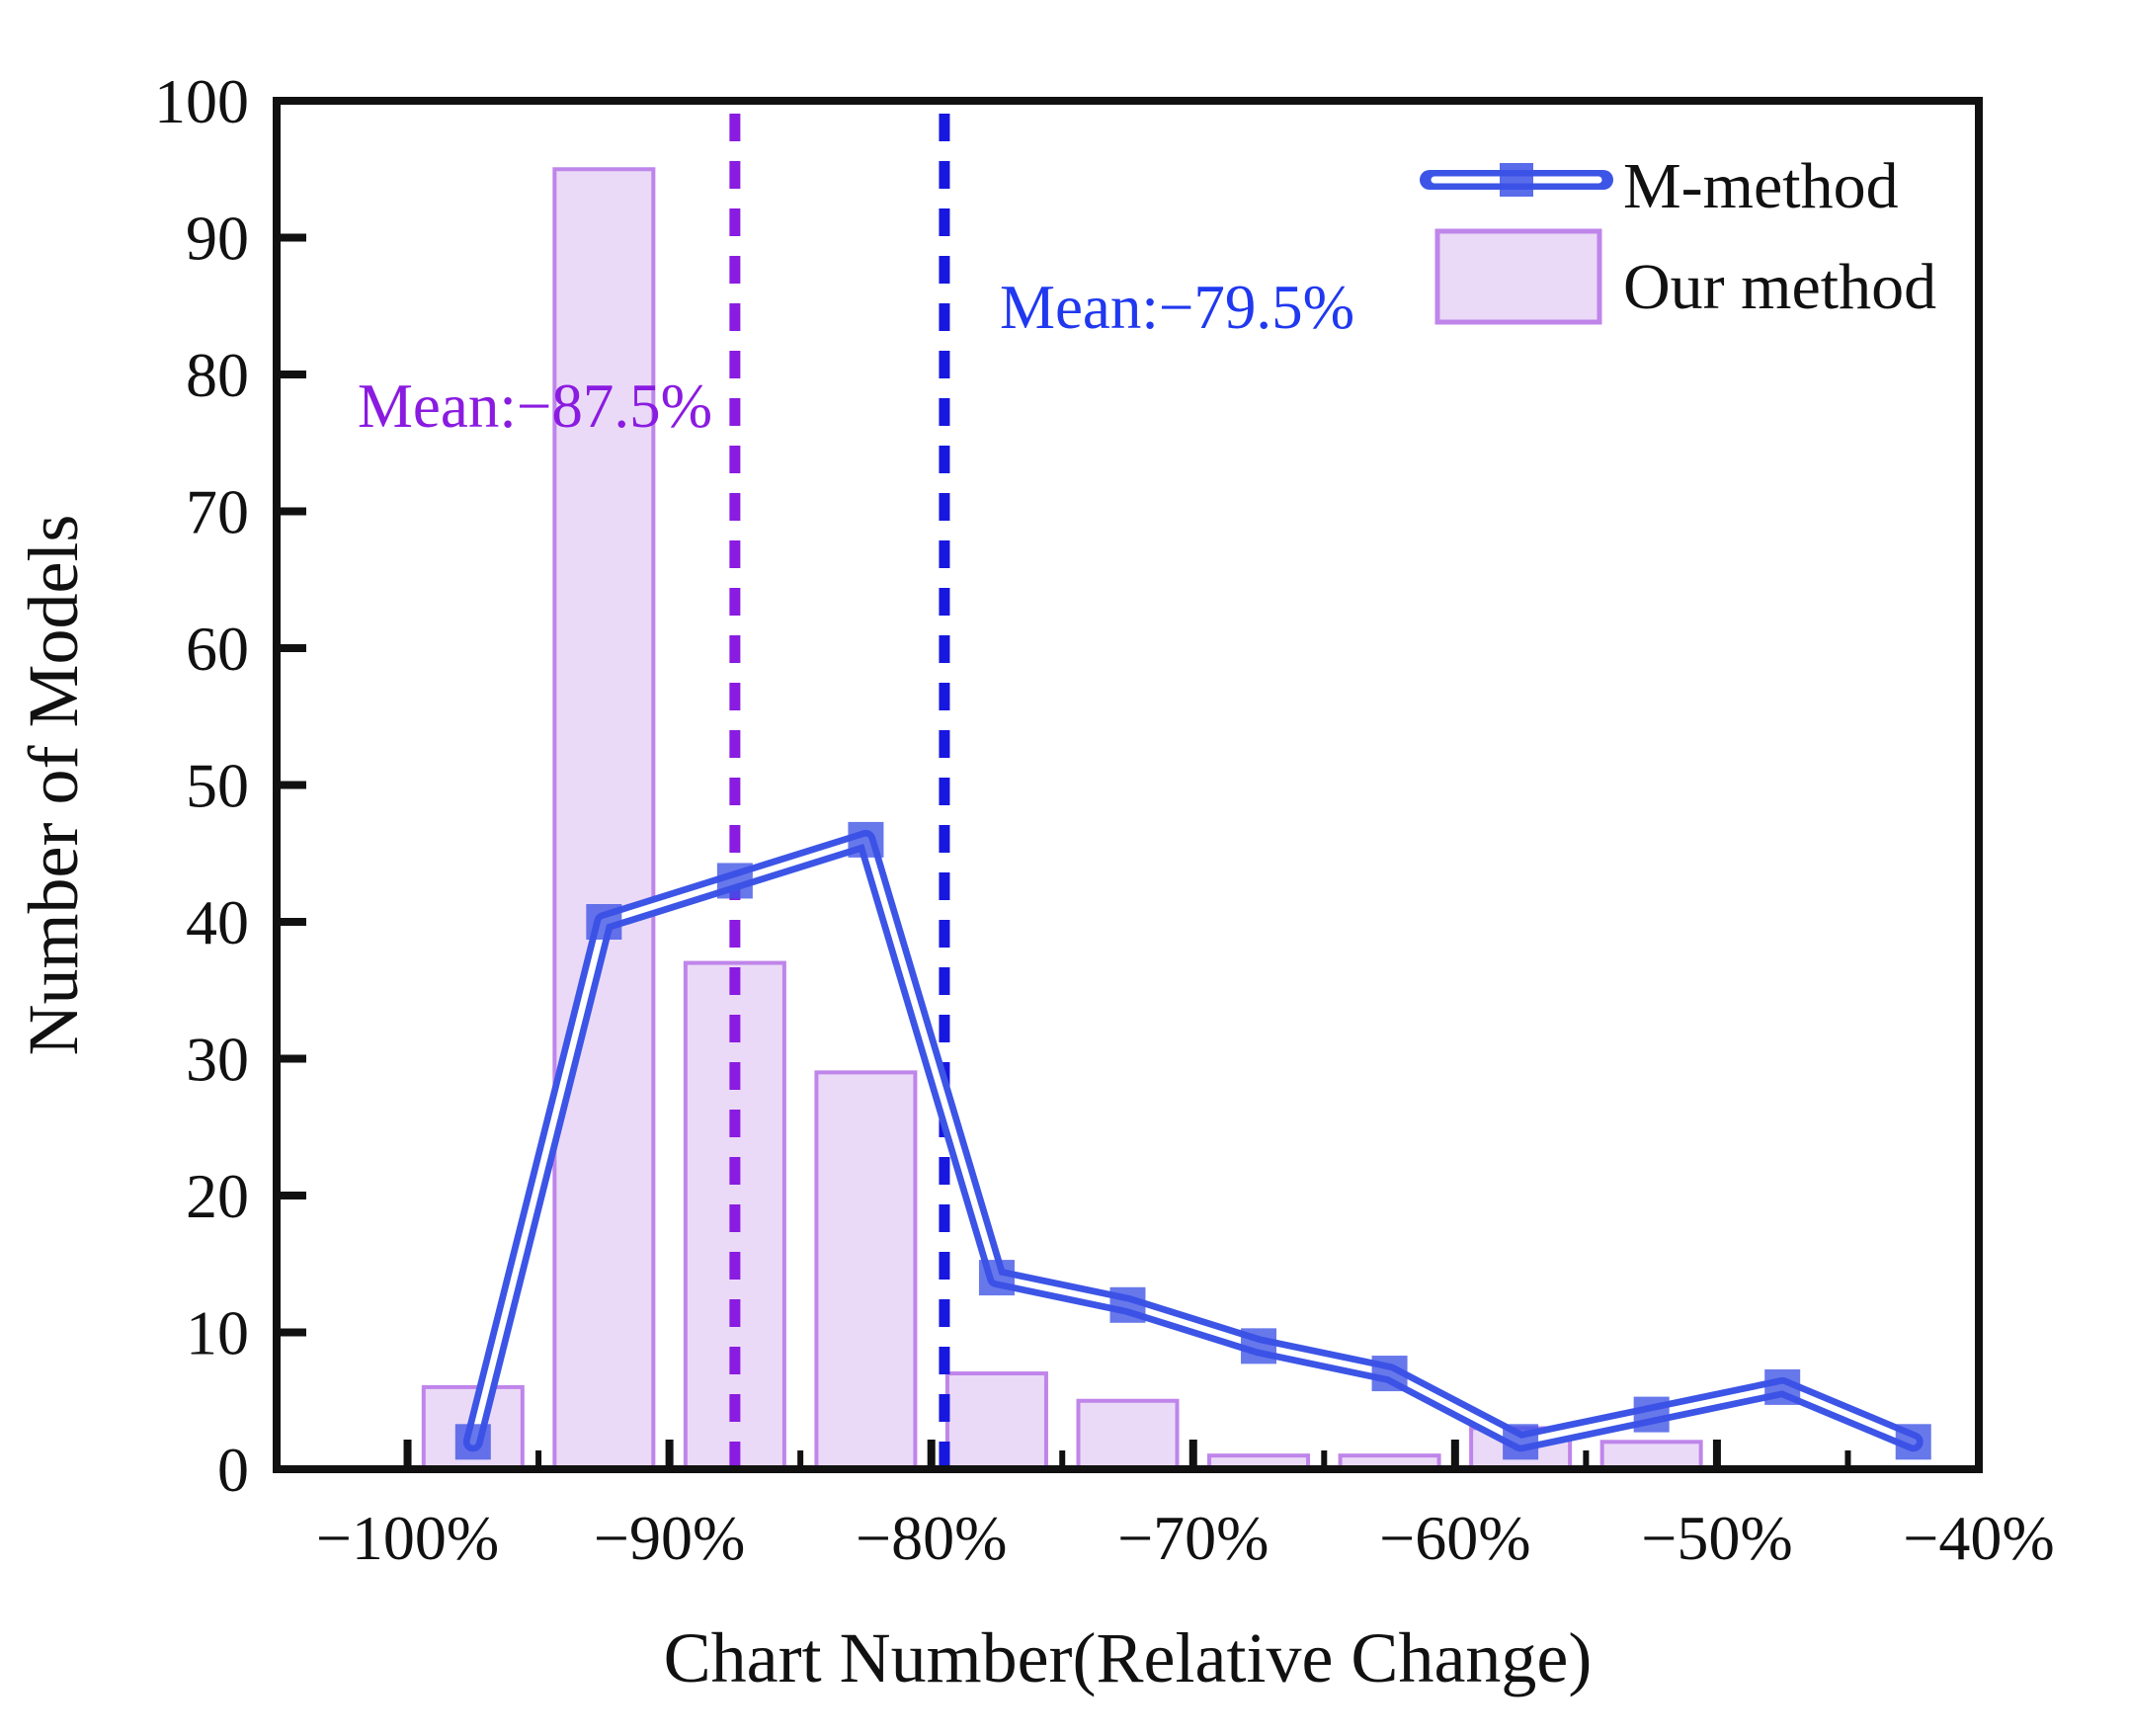 This screenshot has width=2129, height=1736. What do you see at coordinates (1177, 308) in the screenshot?
I see `mean-annotation-m-method: Mean:−79.5%` at bounding box center [1177, 308].